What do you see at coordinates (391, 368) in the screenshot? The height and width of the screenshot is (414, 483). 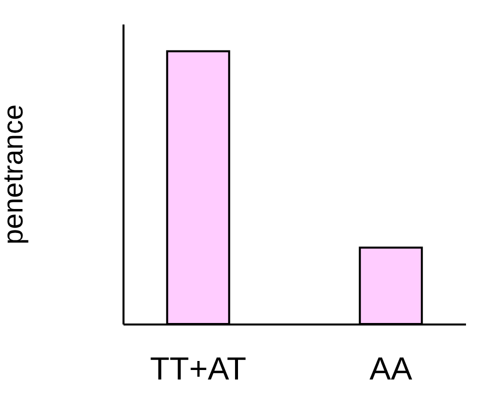 I see `x-tick-label: AA` at bounding box center [391, 368].